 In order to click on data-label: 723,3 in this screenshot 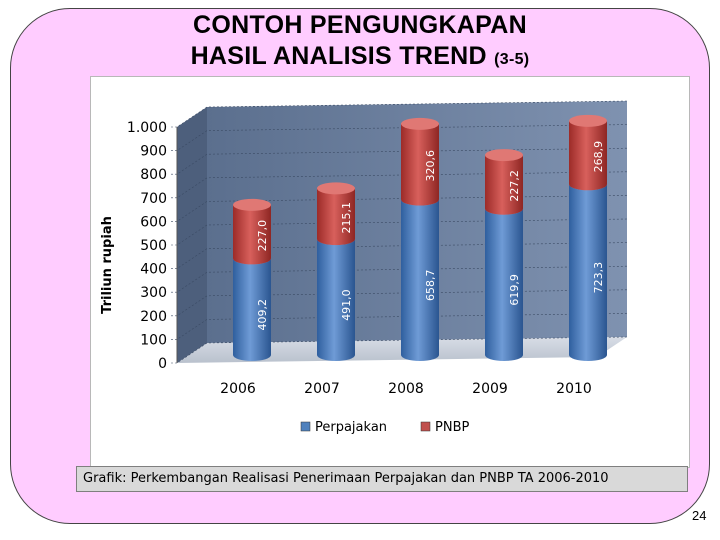, I will do `click(598, 278)`.